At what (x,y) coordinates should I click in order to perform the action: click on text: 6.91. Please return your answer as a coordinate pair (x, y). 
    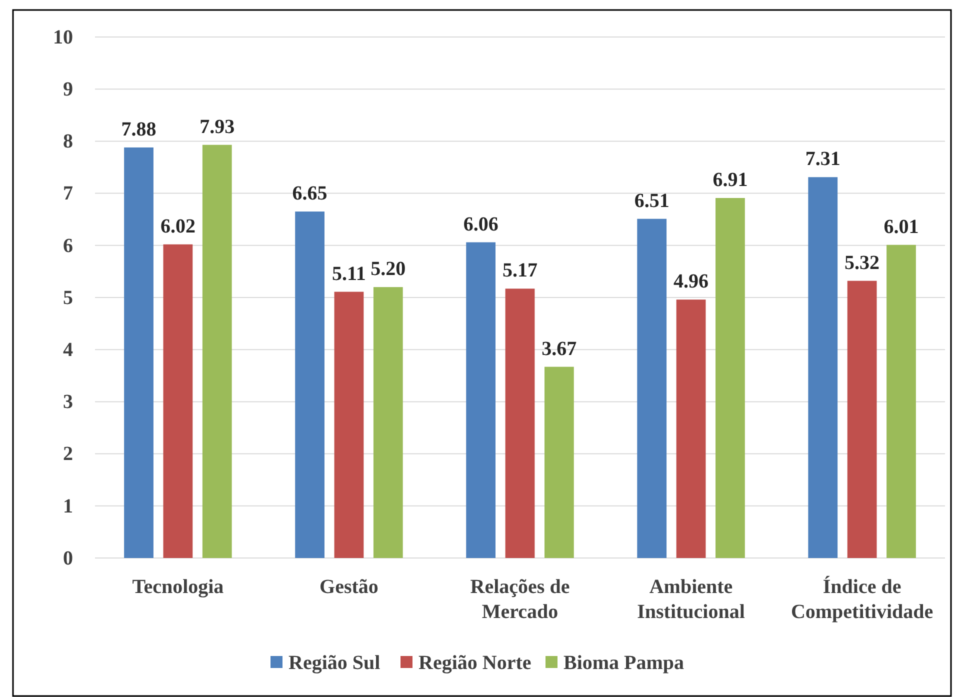
    Looking at the image, I should click on (730, 179).